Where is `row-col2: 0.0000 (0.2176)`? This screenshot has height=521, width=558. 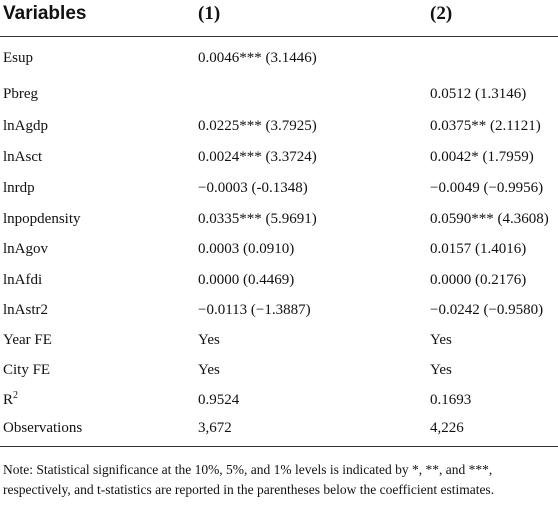 row-col2: 0.0000 (0.2176) is located at coordinates (478, 280).